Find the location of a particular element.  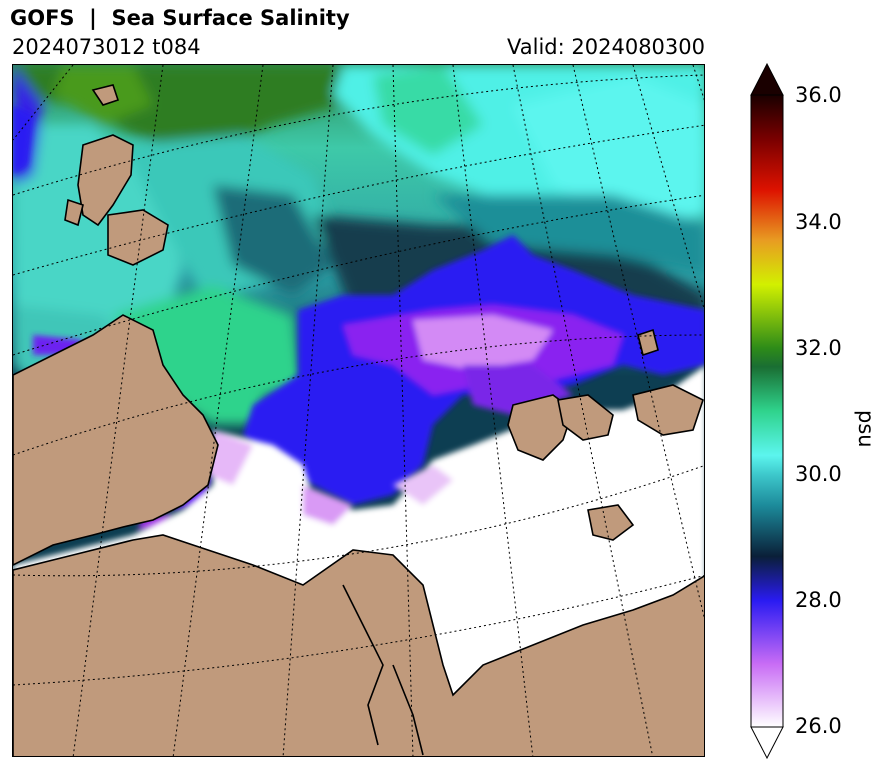

colorbar-tick-28: 28.0 is located at coordinates (818, 600).